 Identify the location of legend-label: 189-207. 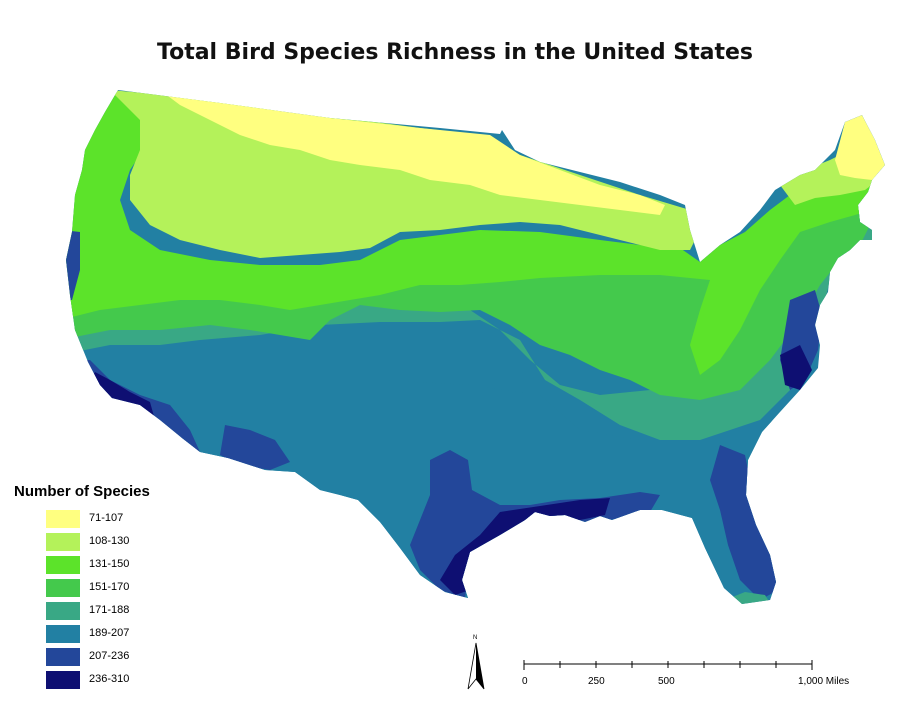
(109, 633).